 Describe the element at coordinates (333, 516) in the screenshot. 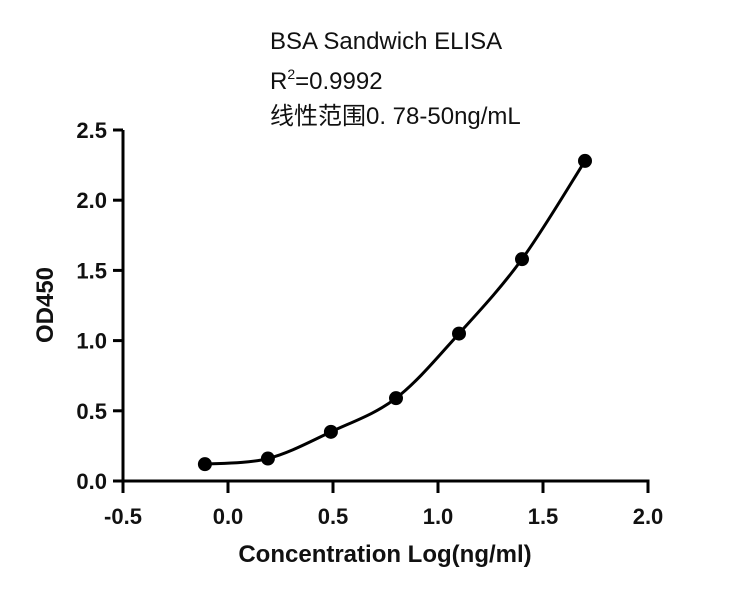

I see `x-tick-label: 0.5` at that location.